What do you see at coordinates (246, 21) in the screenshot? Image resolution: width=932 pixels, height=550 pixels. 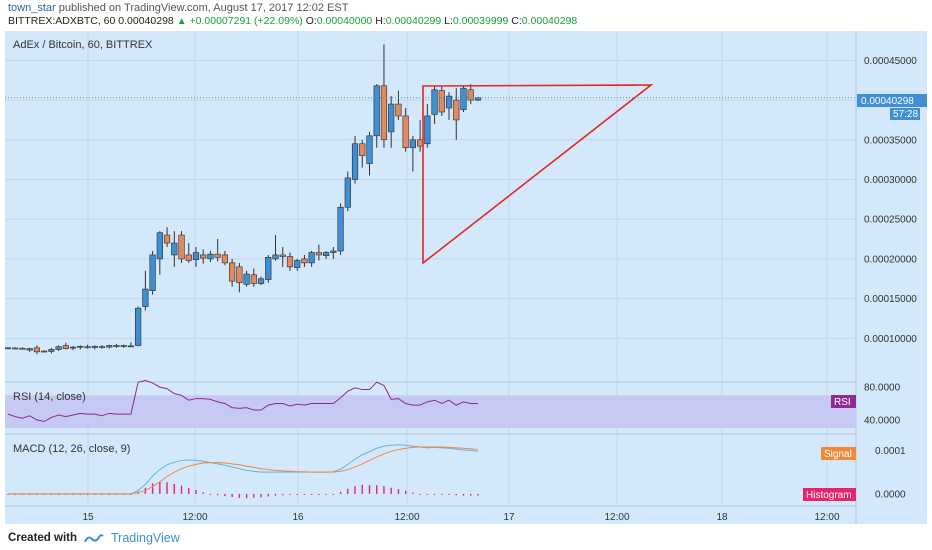 I see `change-text: +0.00007291 (+22.09%)` at bounding box center [246, 21].